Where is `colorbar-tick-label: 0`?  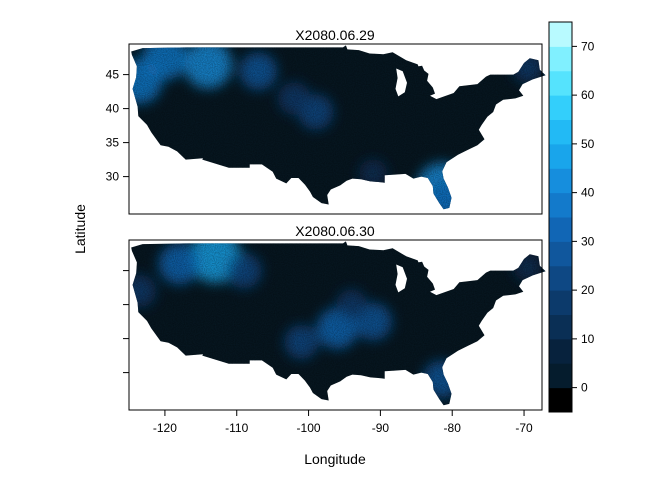 colorbar-tick-label: 0 is located at coordinates (584, 388).